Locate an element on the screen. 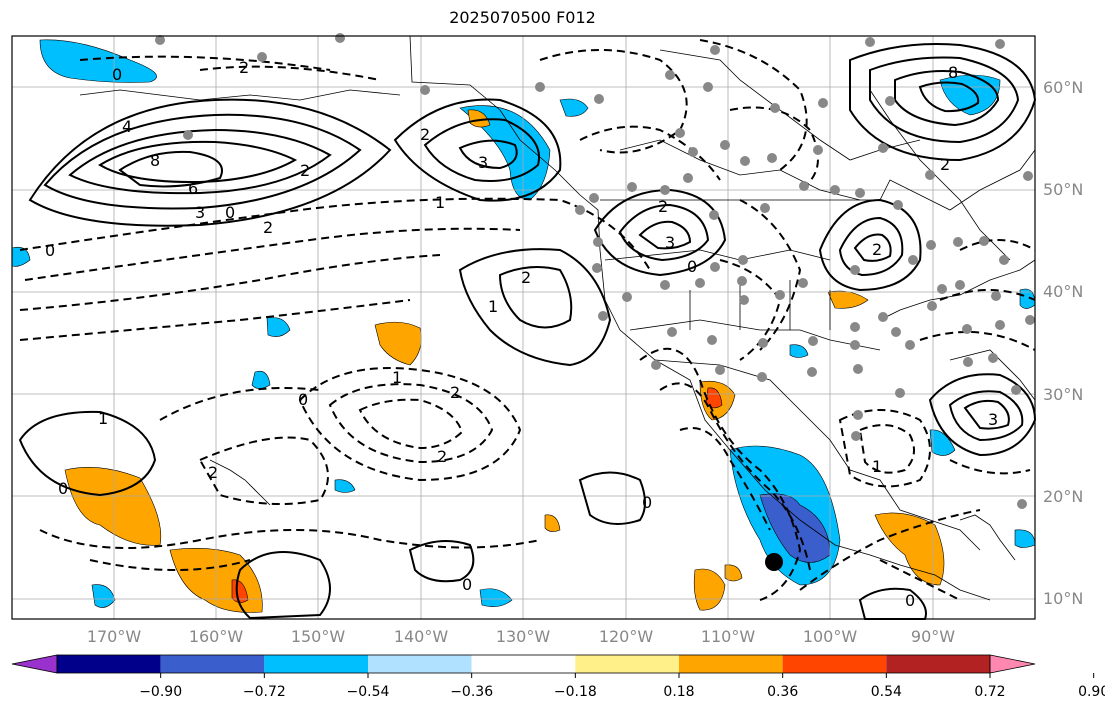  lon-label: 100°W is located at coordinates (830, 636).